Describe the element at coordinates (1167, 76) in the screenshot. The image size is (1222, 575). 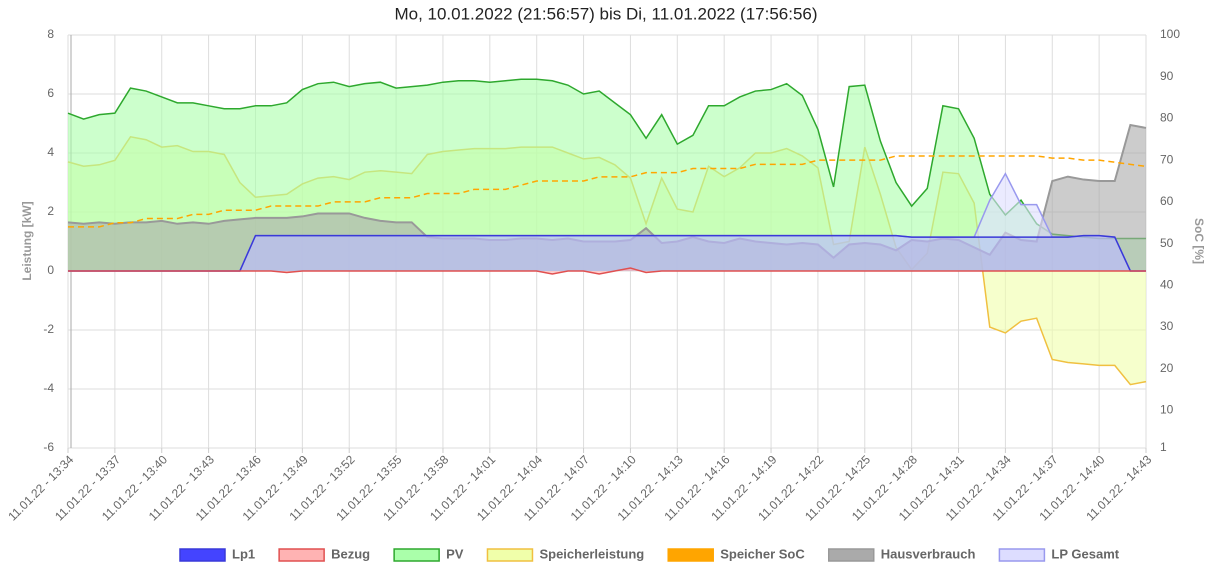
I see `y2-tick-label: 90` at that location.